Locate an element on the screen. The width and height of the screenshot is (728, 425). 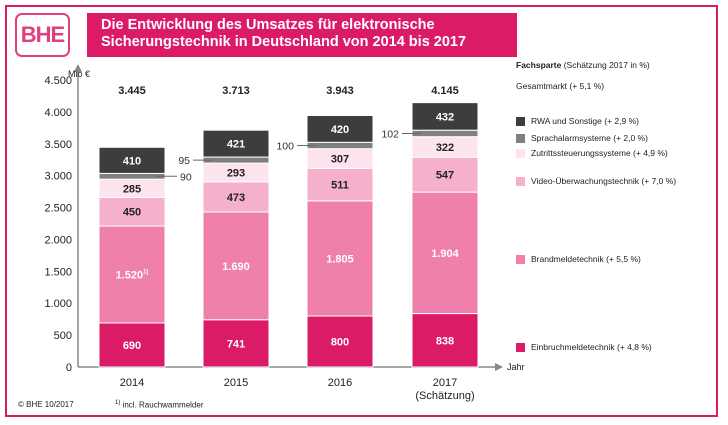
x-tick-label: 2017 is located at coordinates (445, 383).